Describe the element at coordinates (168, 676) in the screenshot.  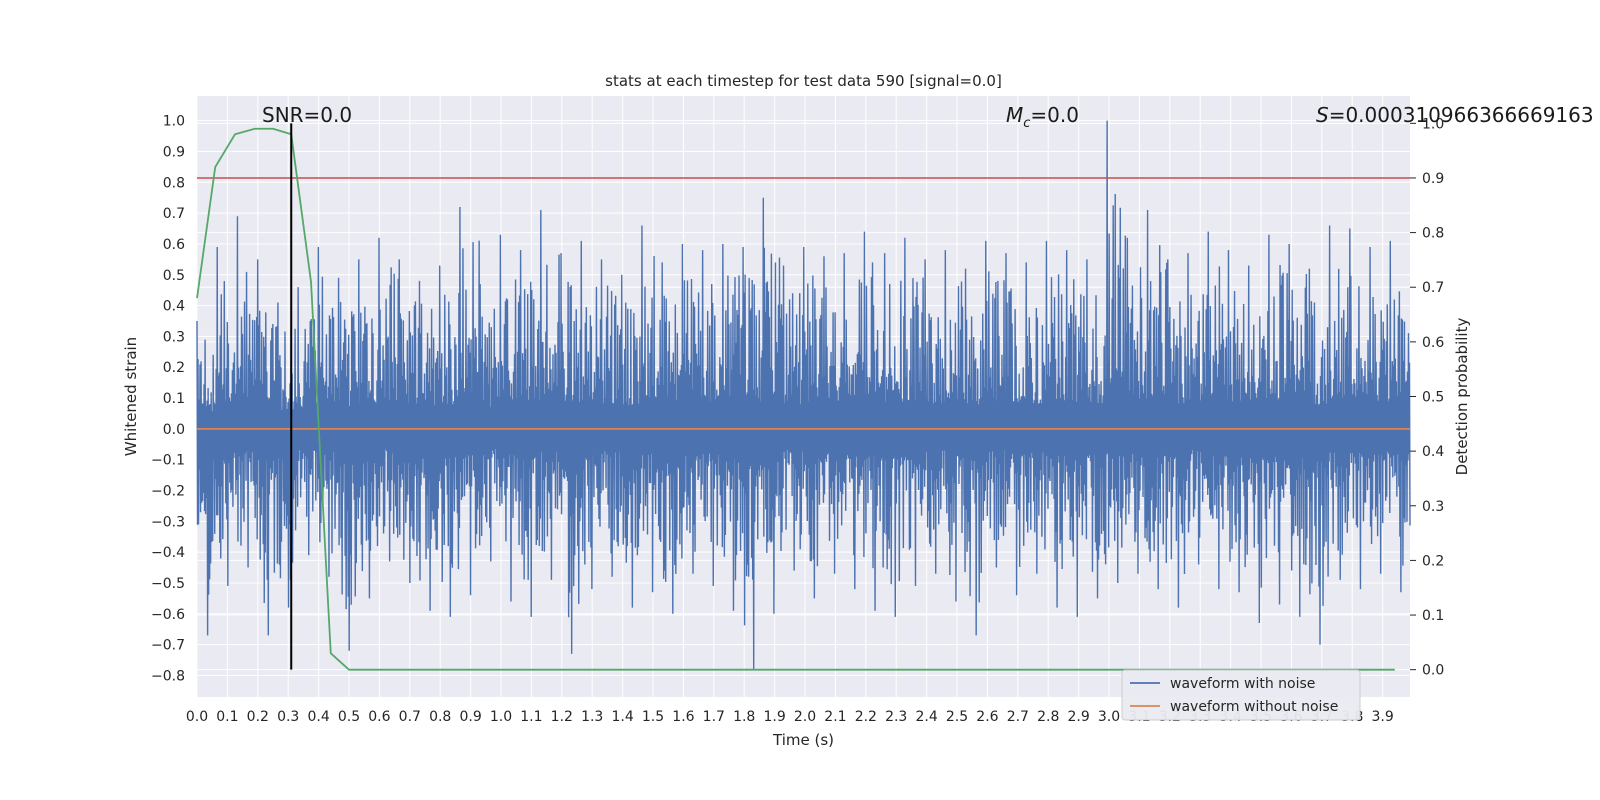
I see `y-tick-label-left: −0.8` at that location.